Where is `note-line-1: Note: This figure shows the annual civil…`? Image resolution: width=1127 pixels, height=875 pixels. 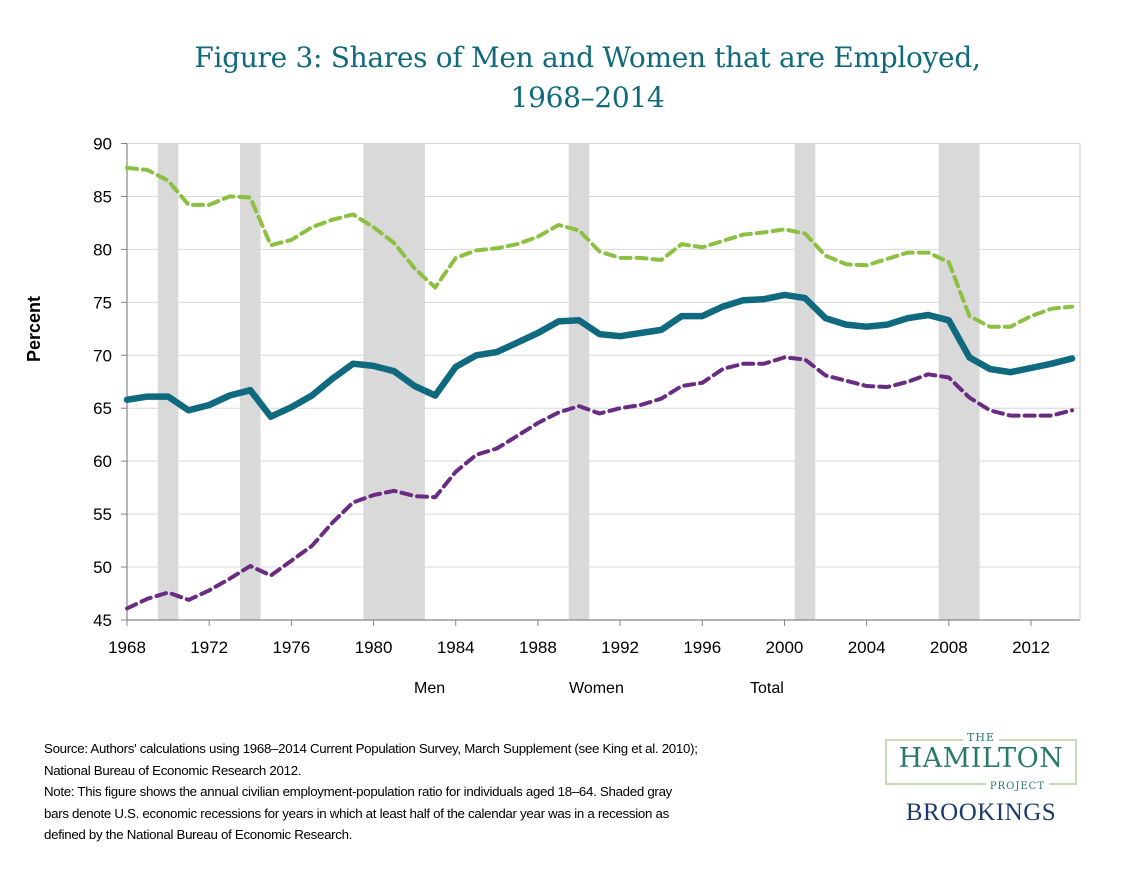
note-line-1: Note: This figure shows the annual civil… is located at coordinates (358, 791).